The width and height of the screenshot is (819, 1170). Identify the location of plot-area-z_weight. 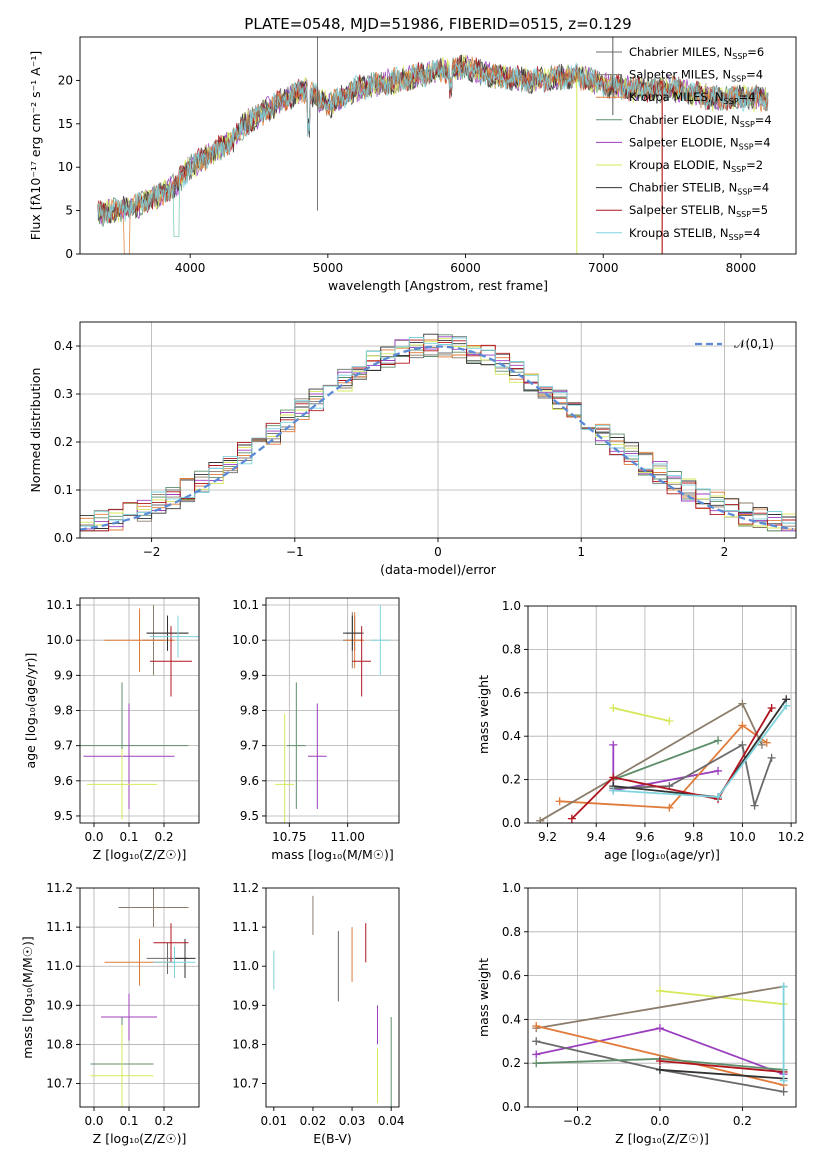
(662, 997).